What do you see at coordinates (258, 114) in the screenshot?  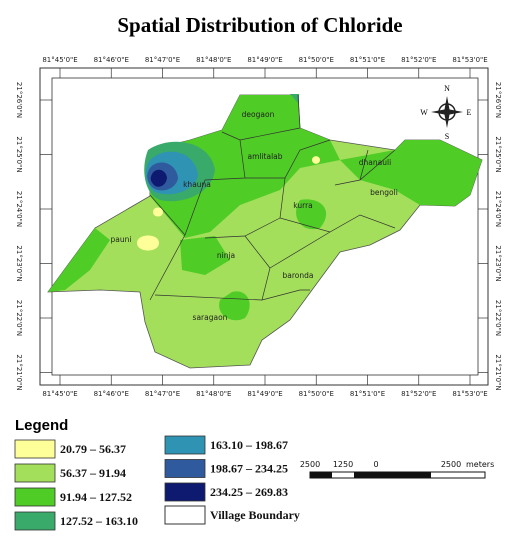 I see `village-label: deogaon` at bounding box center [258, 114].